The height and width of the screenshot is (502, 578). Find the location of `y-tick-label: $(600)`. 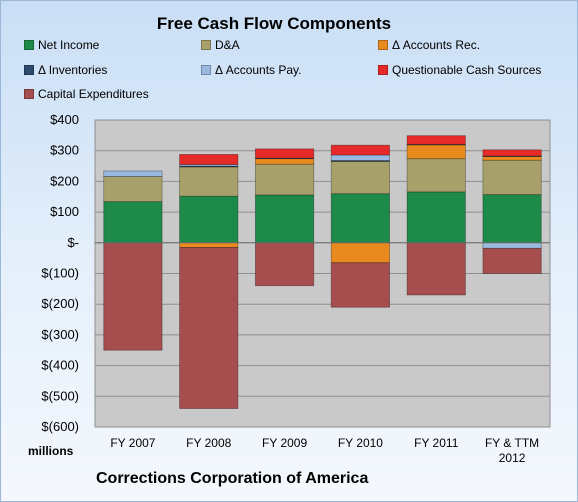

y-tick-label: $(600) is located at coordinates (60, 426).